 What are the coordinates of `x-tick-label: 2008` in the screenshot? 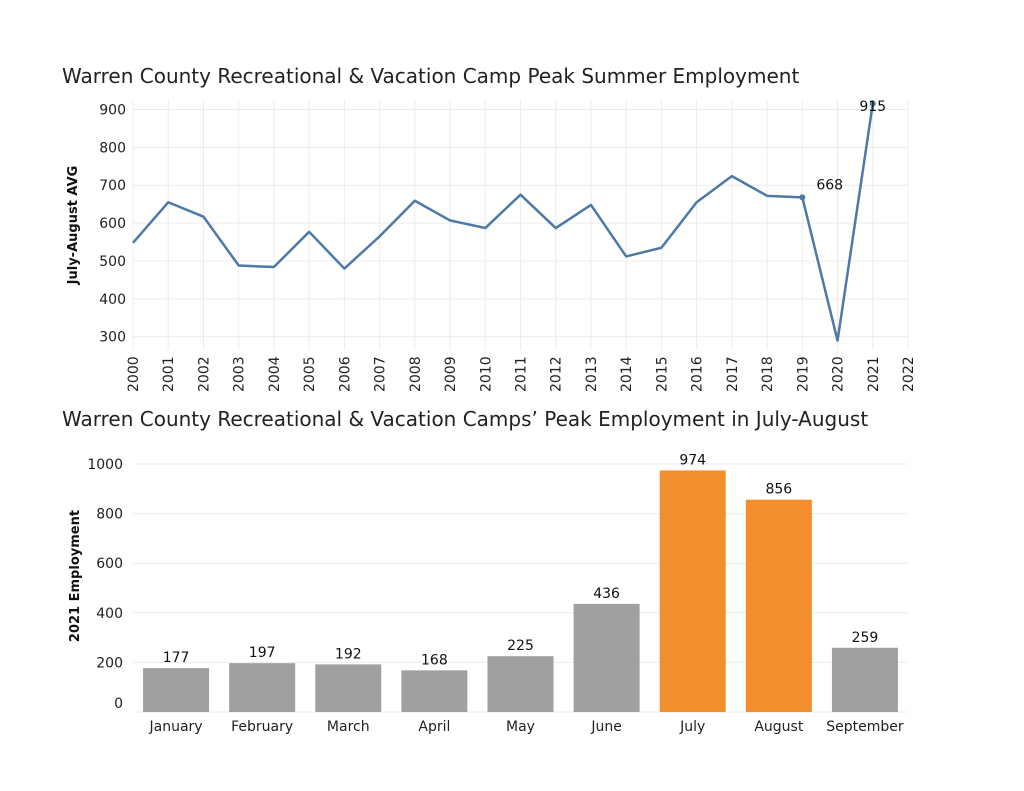 It's located at (416, 374).